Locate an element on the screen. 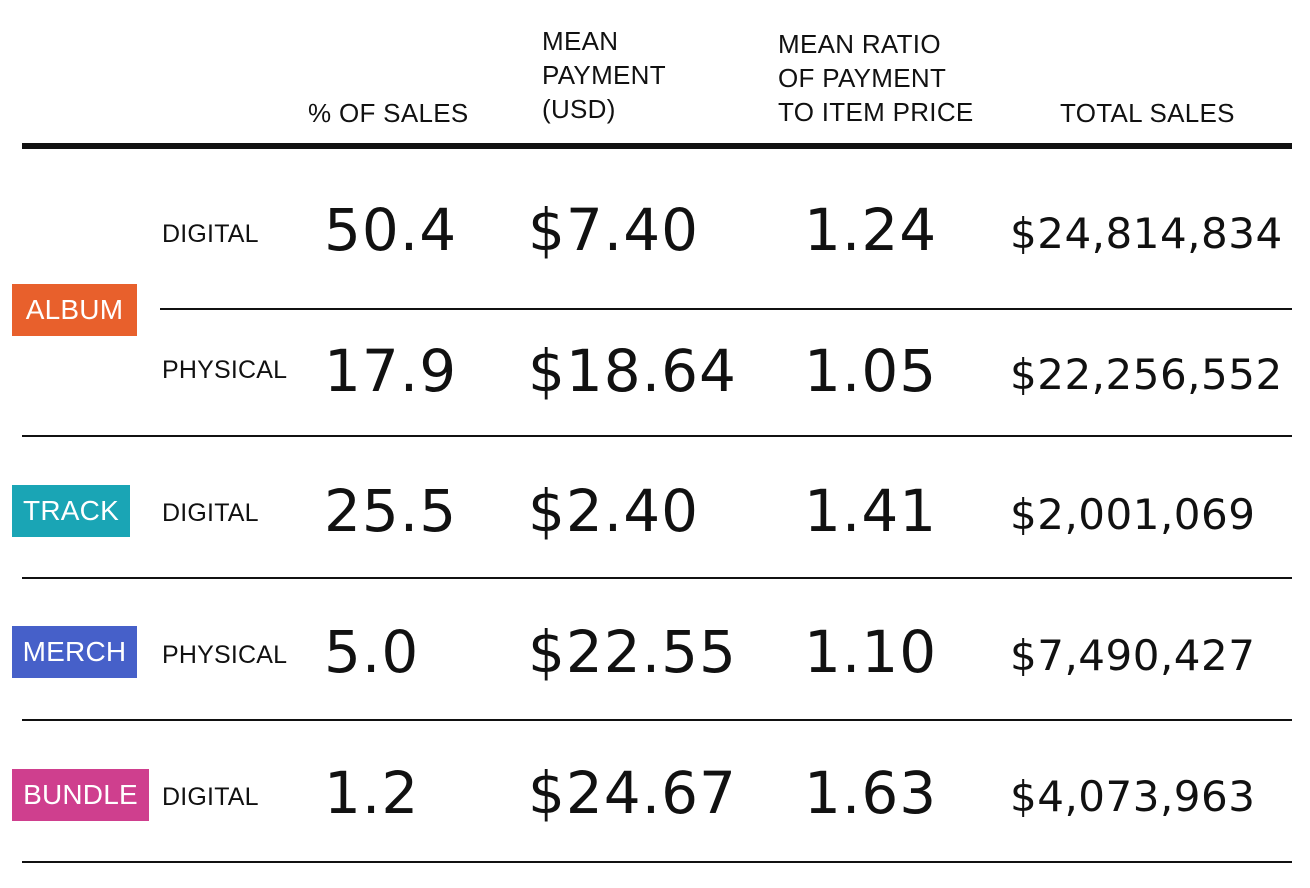  header-divider is located at coordinates (657, 146).